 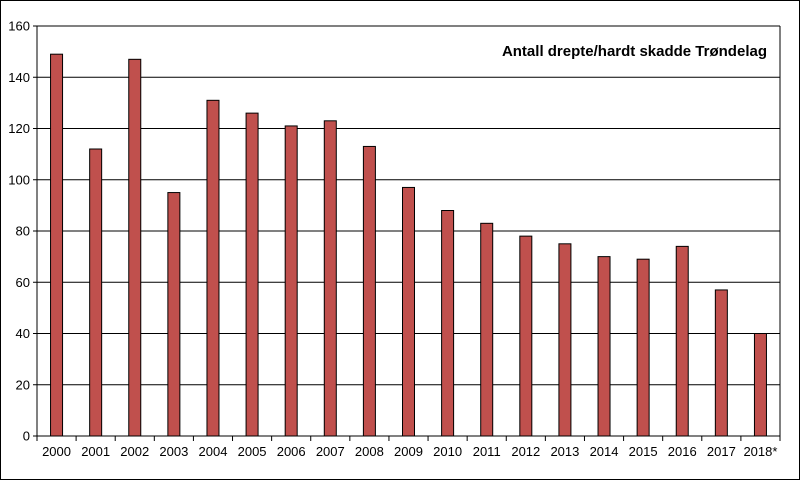 I want to click on x-tick-label: 2011, so click(x=487, y=451).